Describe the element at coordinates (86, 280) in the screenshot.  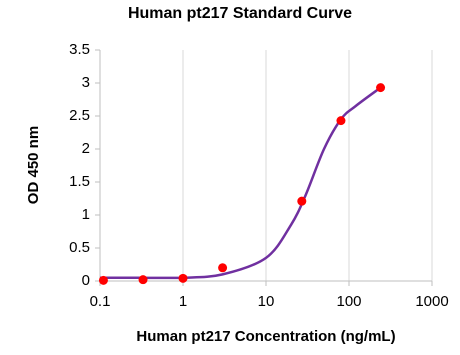
I see `y-tick-label: 0` at that location.